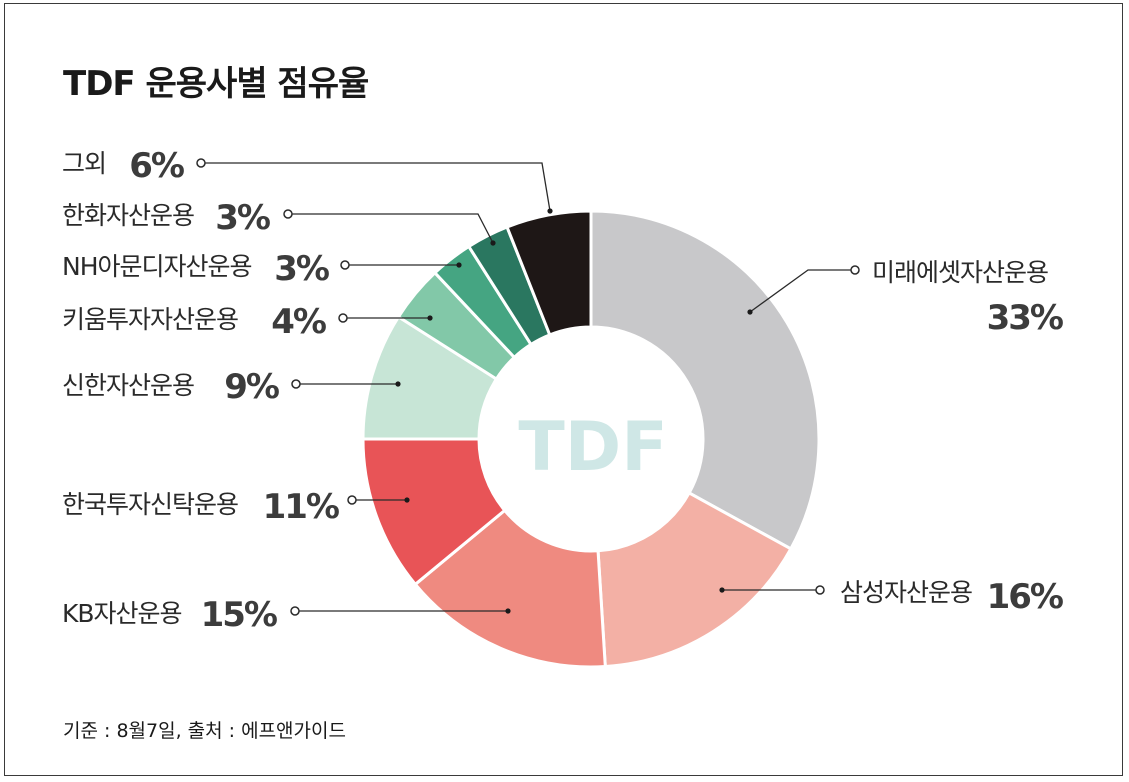  What do you see at coordinates (157, 266) in the screenshot?
I see `slice-label-6: NH아문디자산운용` at bounding box center [157, 266].